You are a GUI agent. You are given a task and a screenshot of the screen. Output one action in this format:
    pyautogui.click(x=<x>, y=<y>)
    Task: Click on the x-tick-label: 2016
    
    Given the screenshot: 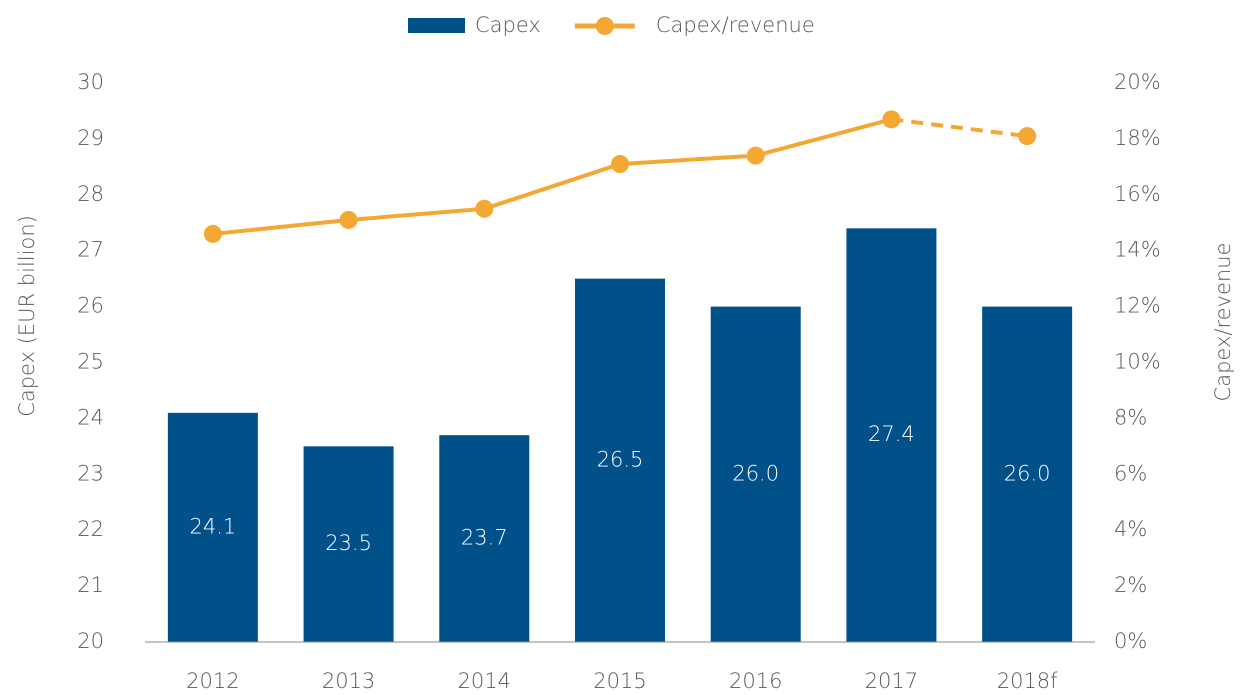 What is the action you would take?
    pyautogui.click(x=755, y=681)
    